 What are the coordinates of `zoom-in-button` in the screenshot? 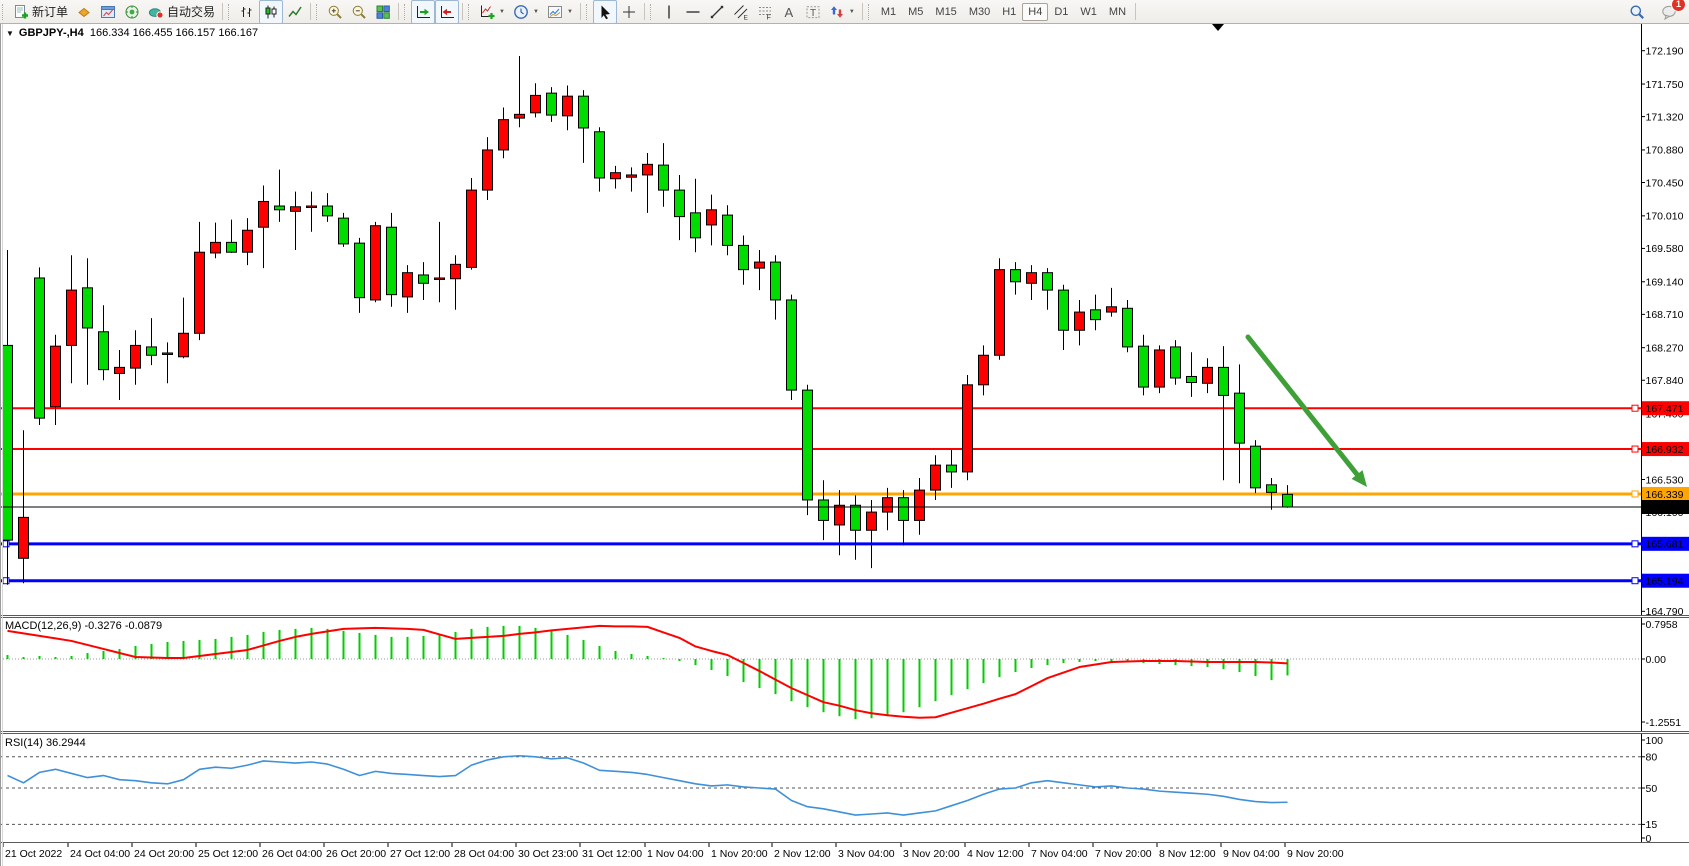 It's located at (335, 12).